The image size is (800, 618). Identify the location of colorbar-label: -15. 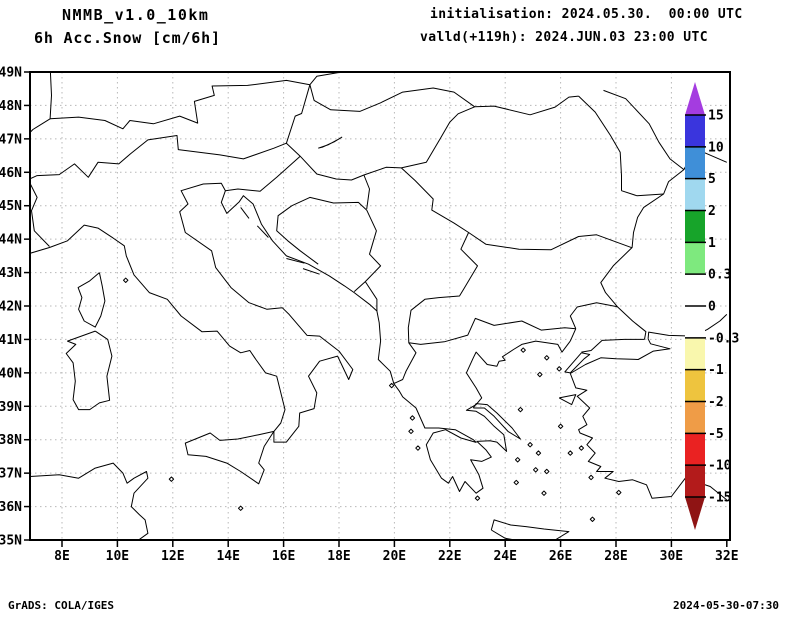
(719, 498).